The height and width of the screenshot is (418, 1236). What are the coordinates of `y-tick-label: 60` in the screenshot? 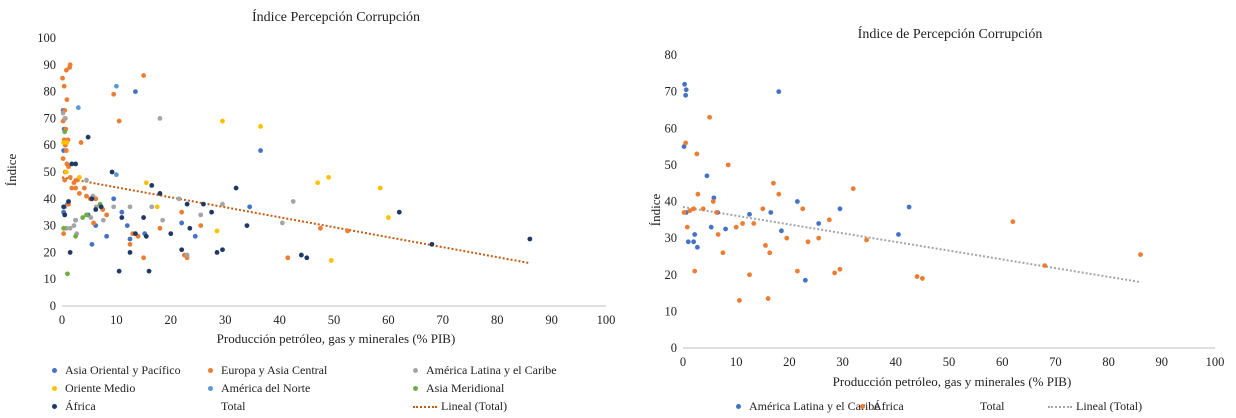 It's located at (671, 128).